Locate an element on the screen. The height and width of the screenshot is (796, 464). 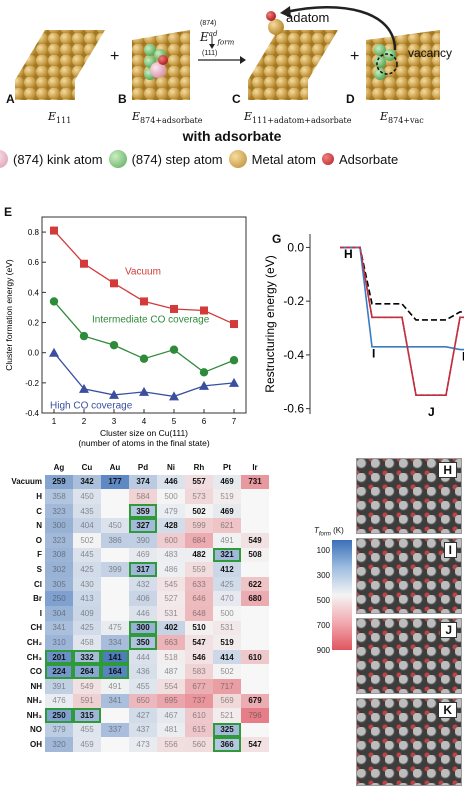
table-cell: 412 is located at coordinates (227, 569).